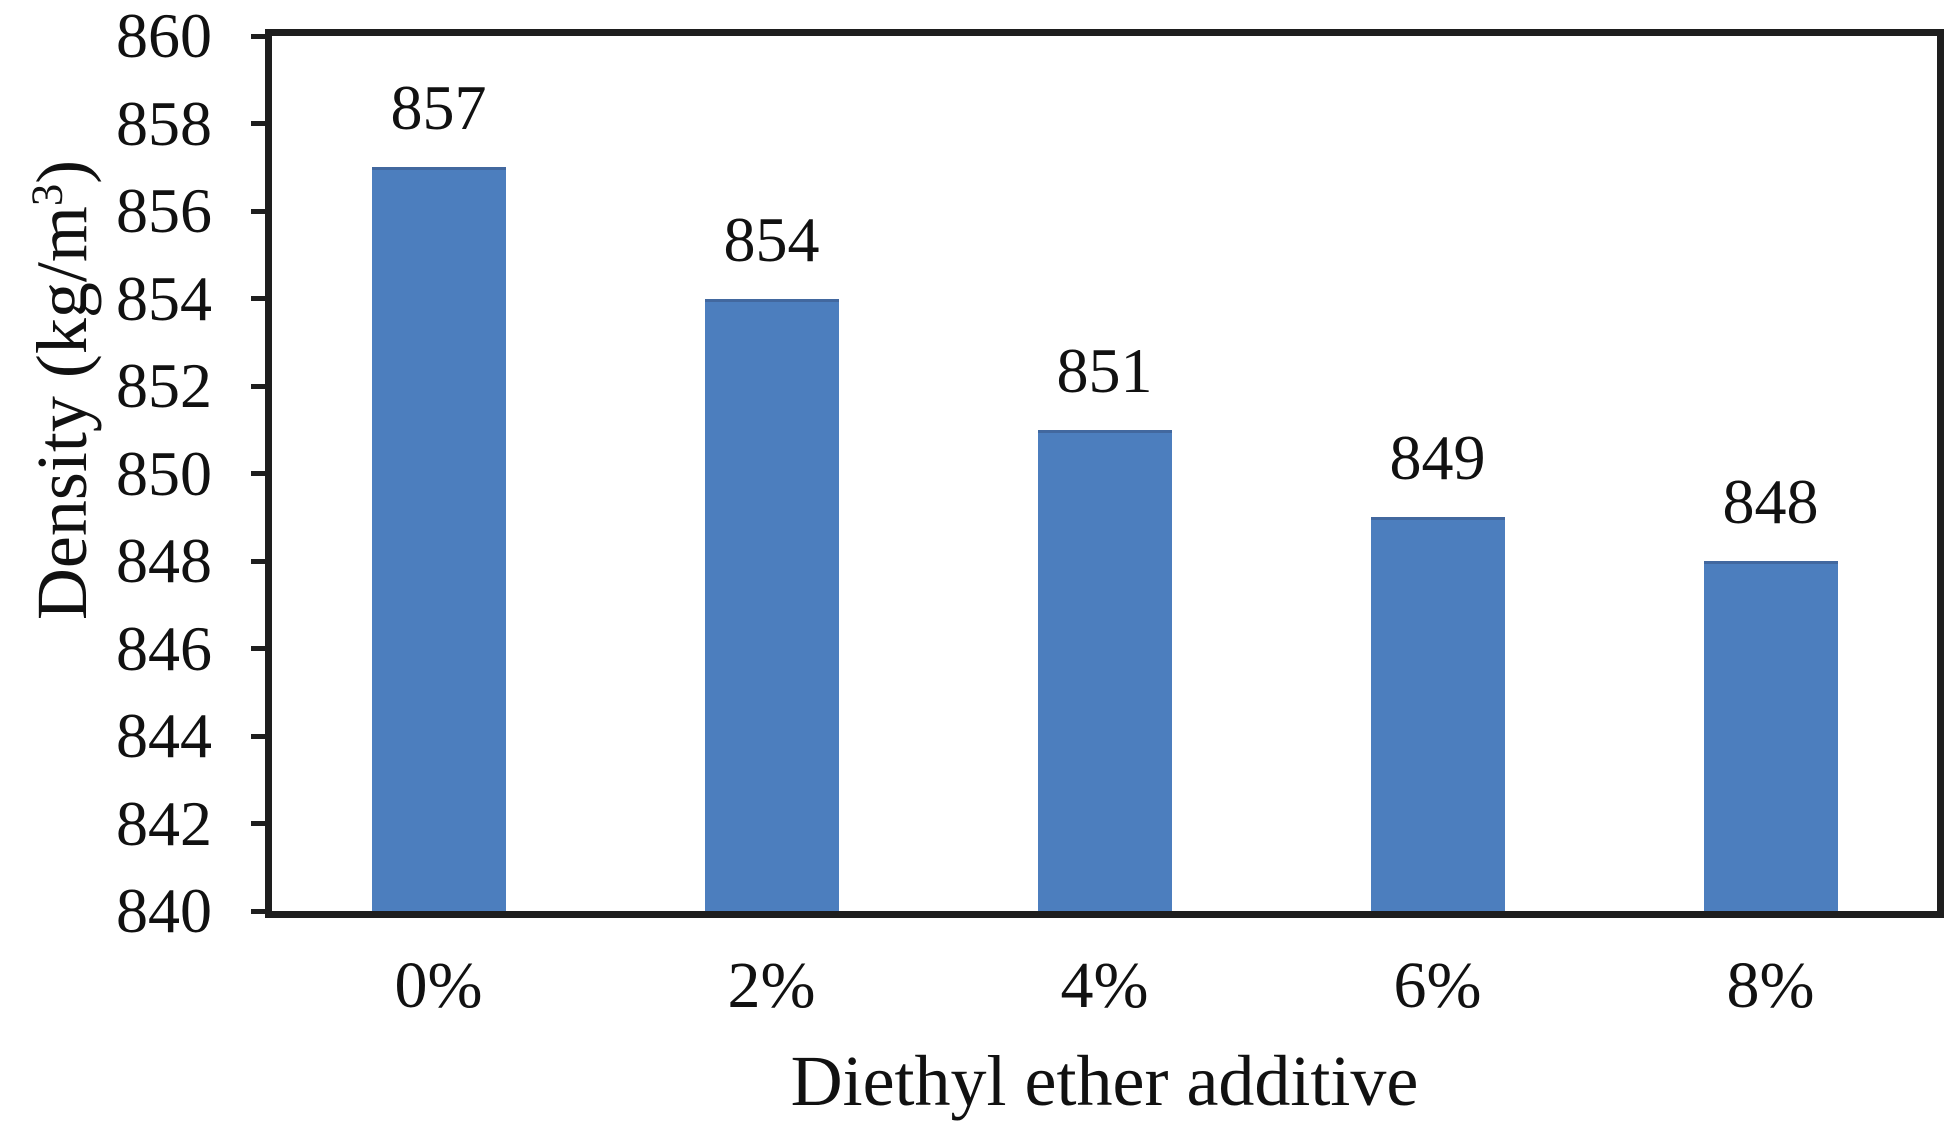 This screenshot has height=1134, width=1950. What do you see at coordinates (438, 985) in the screenshot?
I see `x-tick-label: 0%` at bounding box center [438, 985].